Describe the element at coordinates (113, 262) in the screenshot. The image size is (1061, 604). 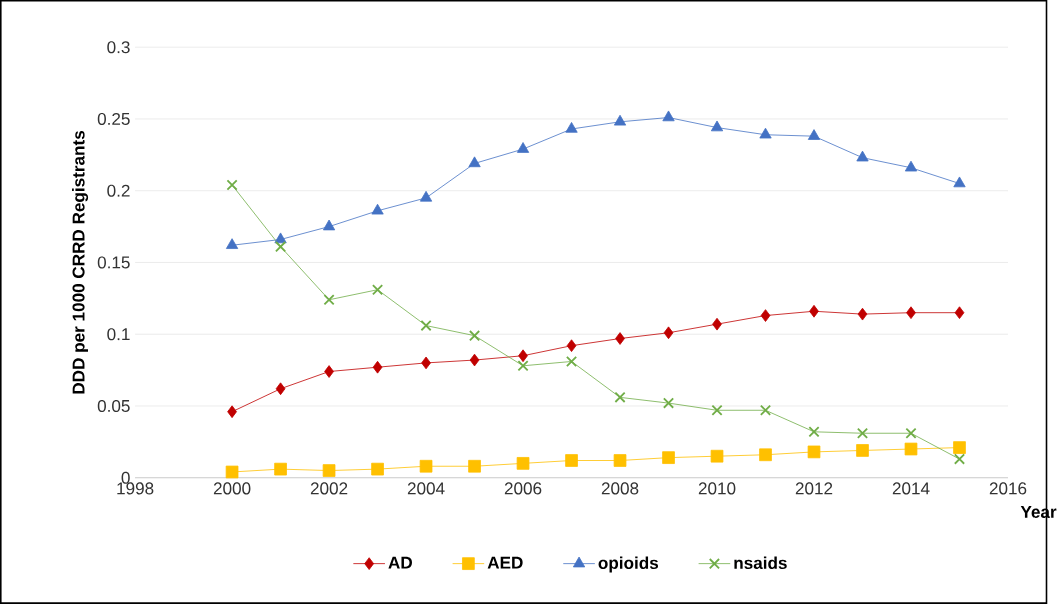
I see `y-tick-label: 0.15` at that location.